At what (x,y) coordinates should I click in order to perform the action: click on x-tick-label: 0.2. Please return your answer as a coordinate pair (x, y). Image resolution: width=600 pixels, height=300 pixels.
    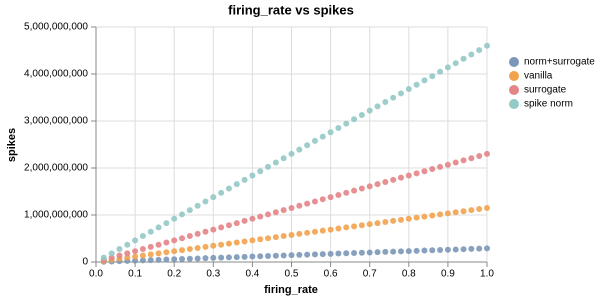
    Looking at the image, I should click on (174, 274).